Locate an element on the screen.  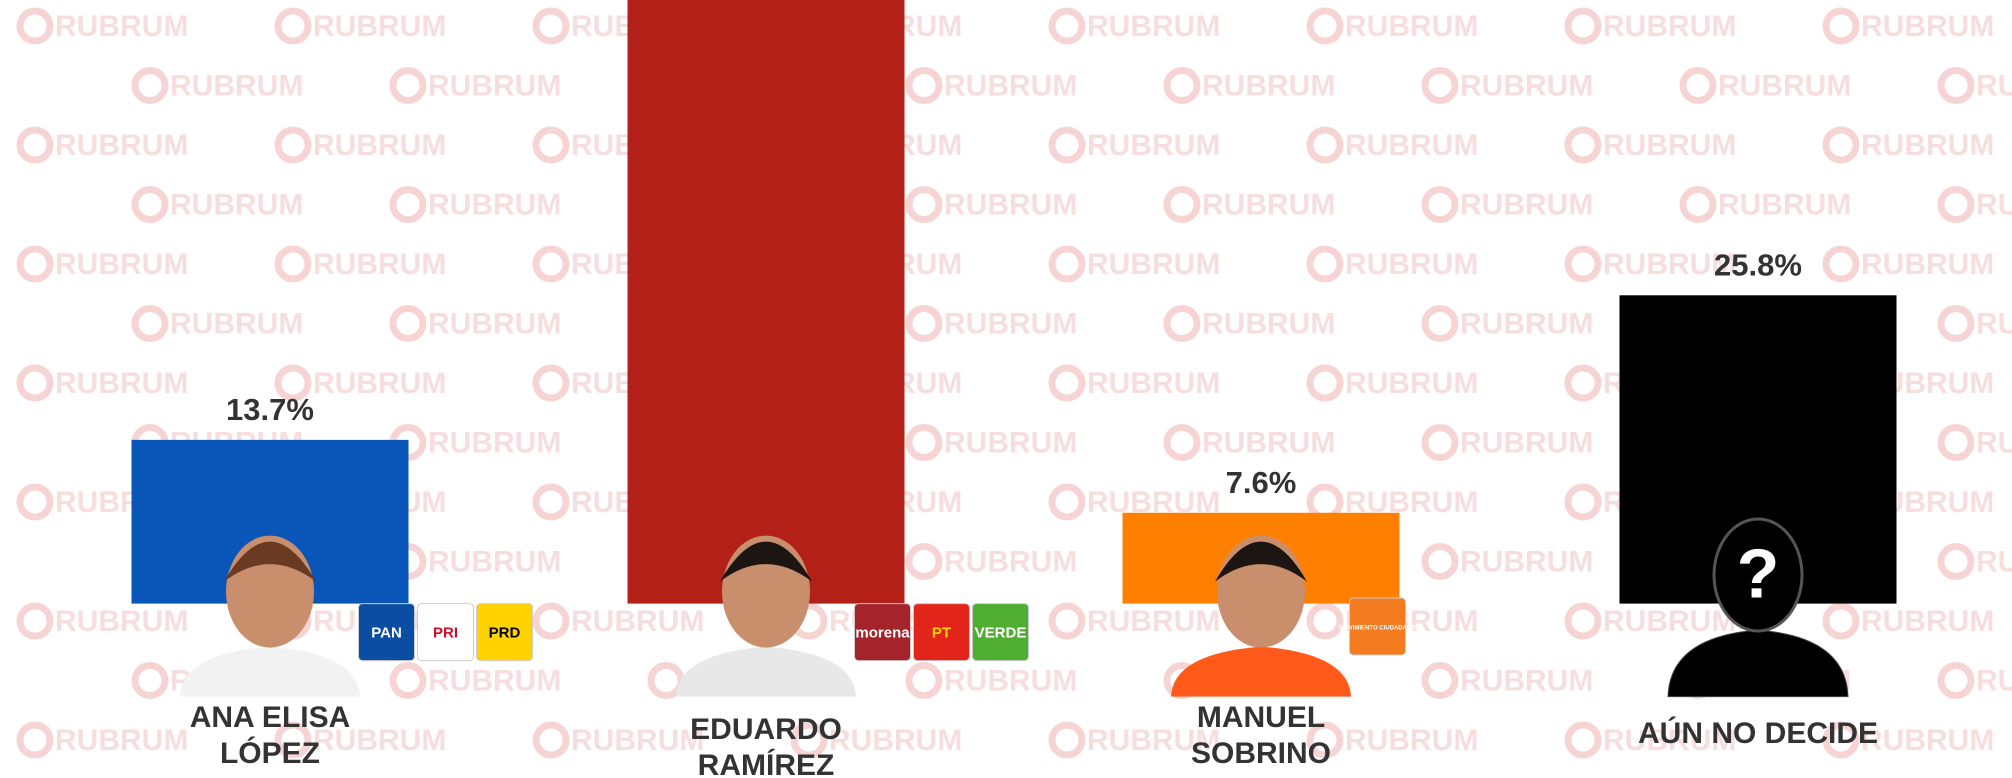
portrait: ? is located at coordinates (1758, 607).